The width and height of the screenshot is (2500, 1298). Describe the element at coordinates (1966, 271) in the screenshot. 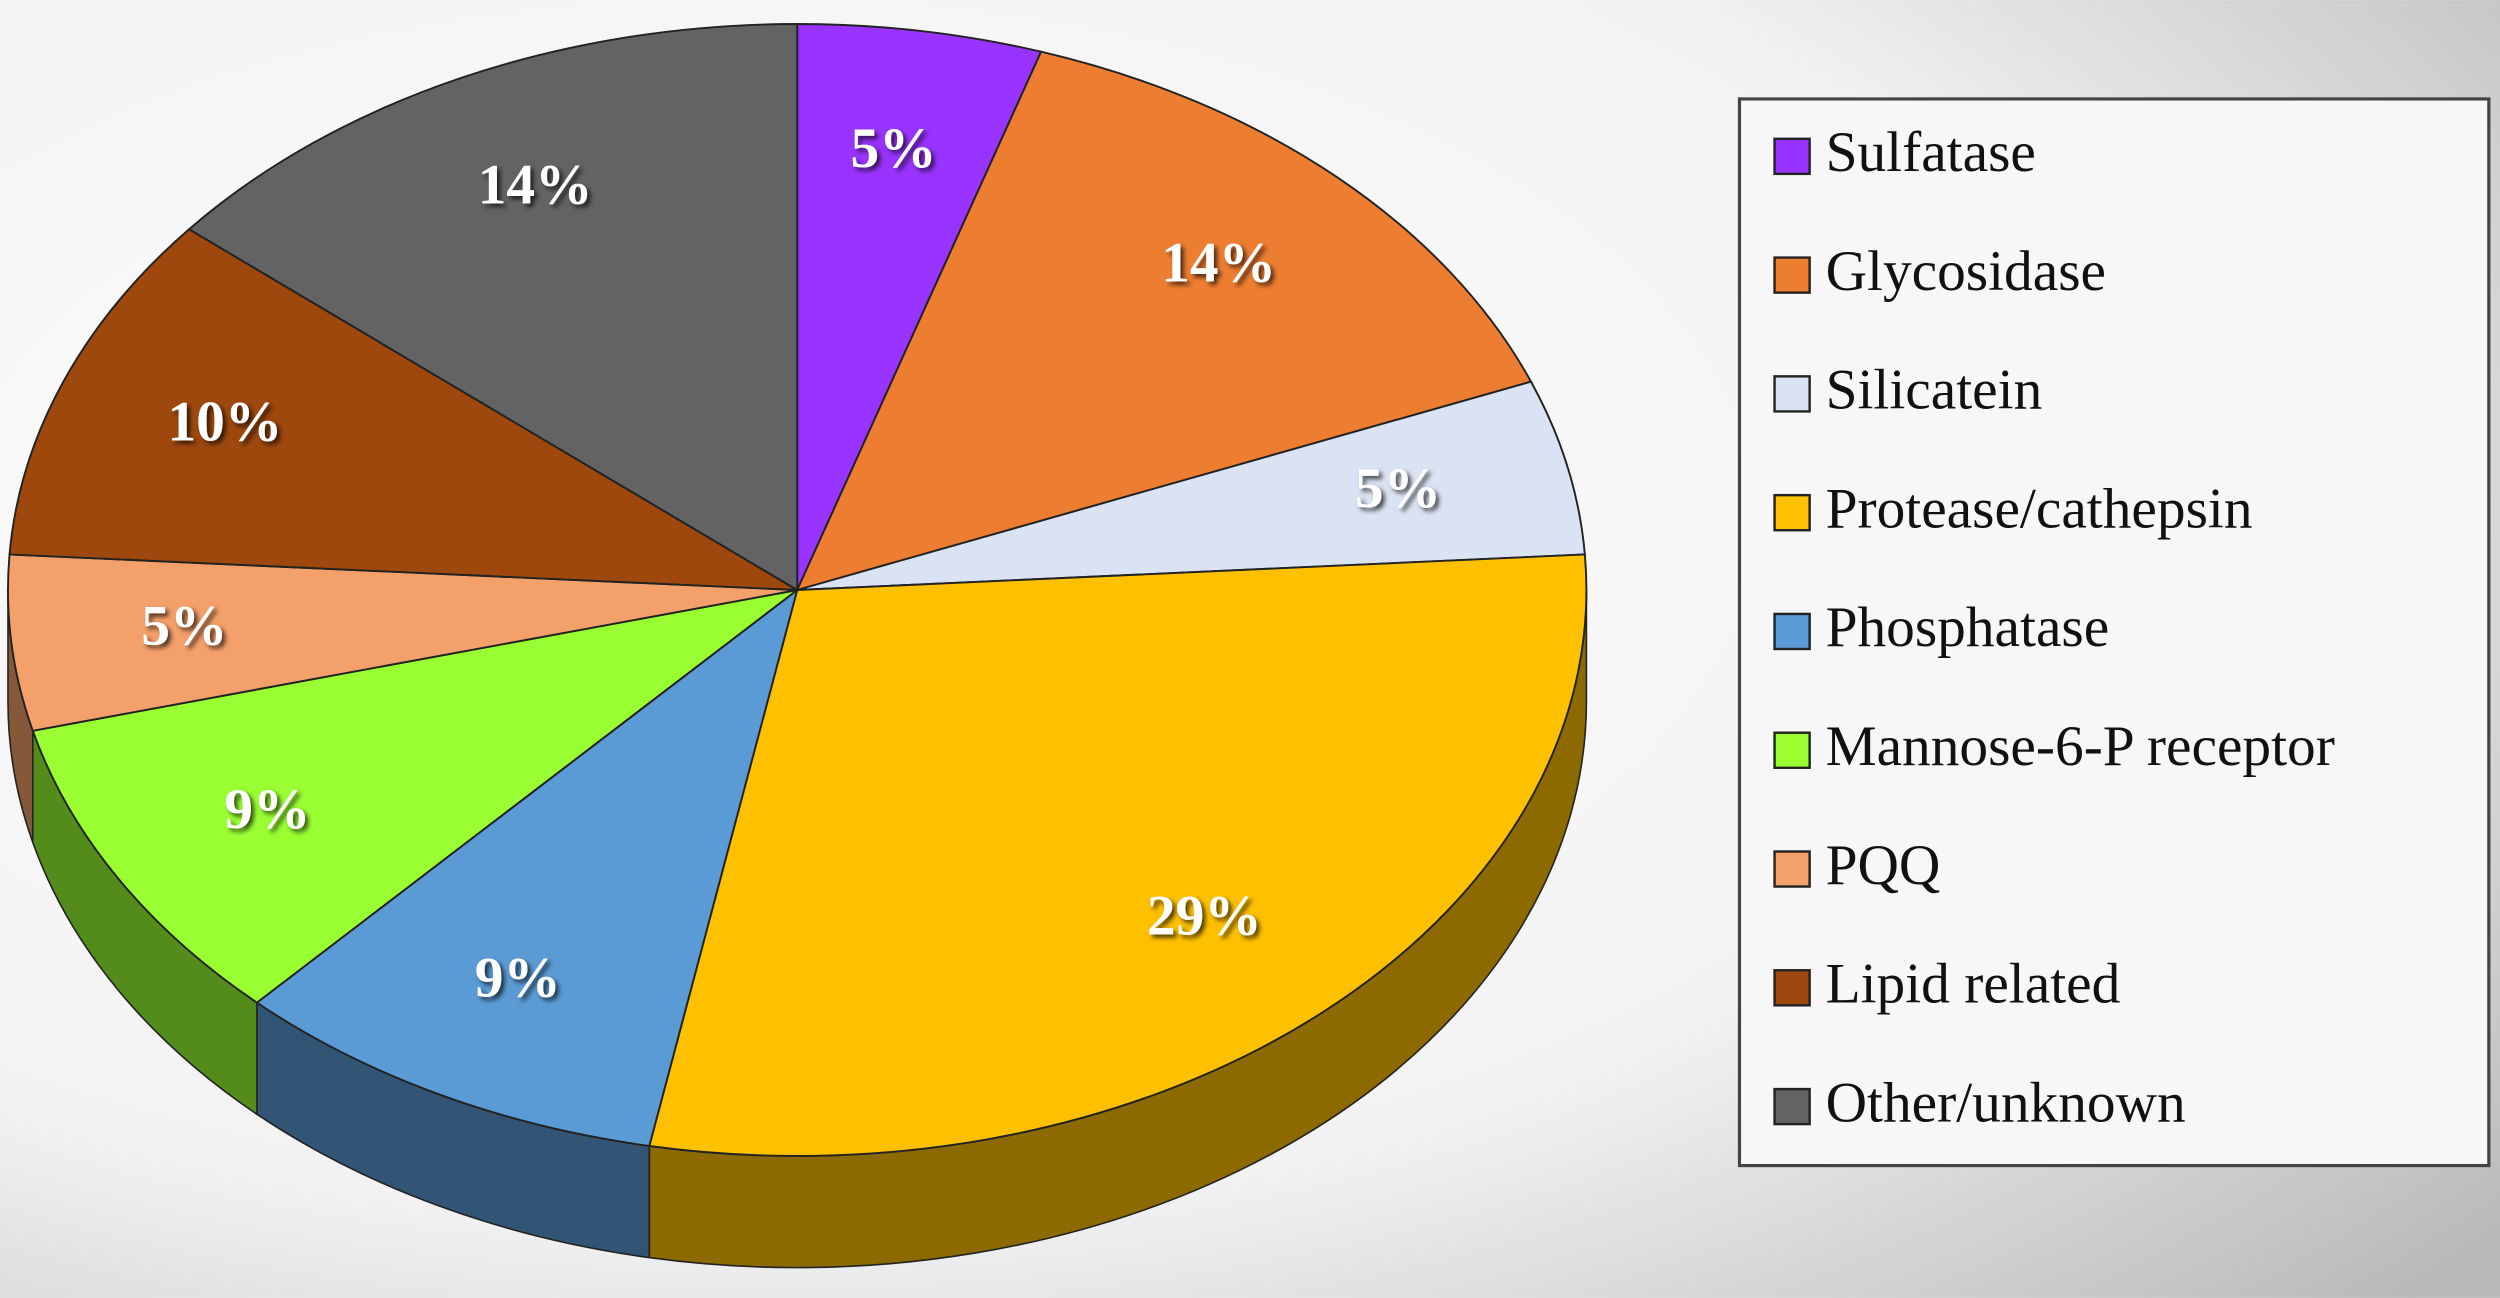

I see `legend-label: Glycosidase` at that location.